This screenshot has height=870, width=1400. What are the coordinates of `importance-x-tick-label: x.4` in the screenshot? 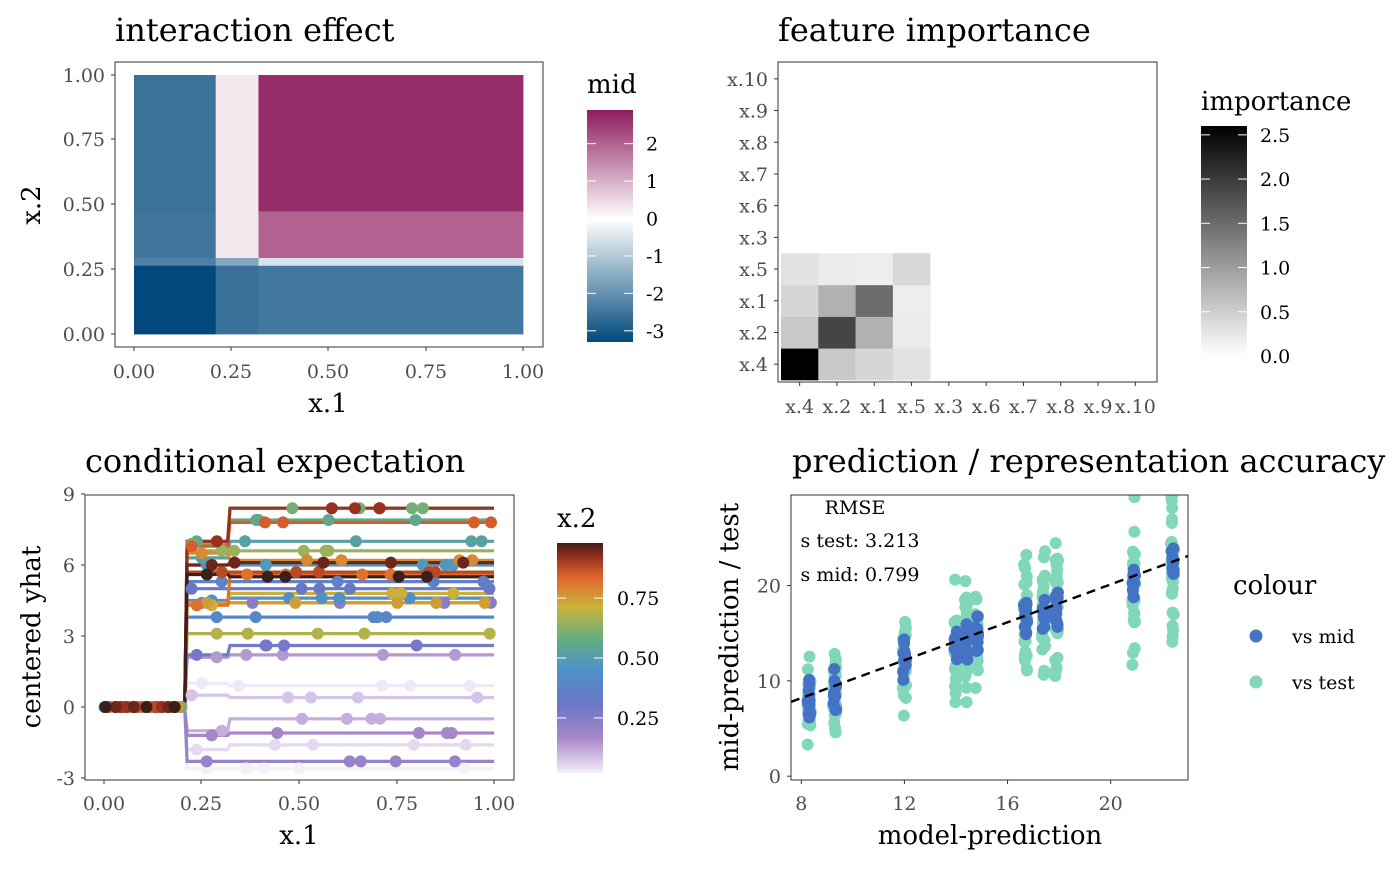 It's located at (799, 407).